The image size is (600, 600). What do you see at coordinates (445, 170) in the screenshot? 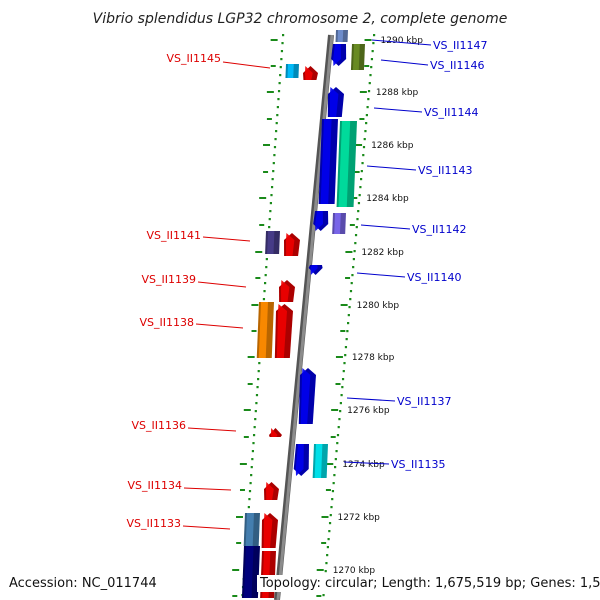
I see `gene-label-text: VS_II1143` at bounding box center [445, 170].